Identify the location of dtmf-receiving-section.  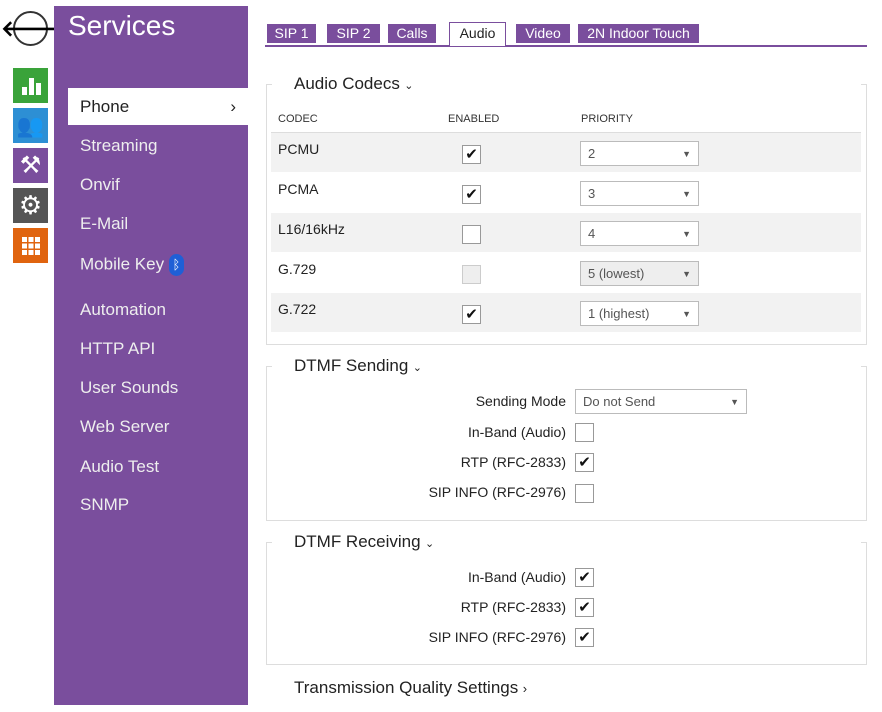
(566, 603).